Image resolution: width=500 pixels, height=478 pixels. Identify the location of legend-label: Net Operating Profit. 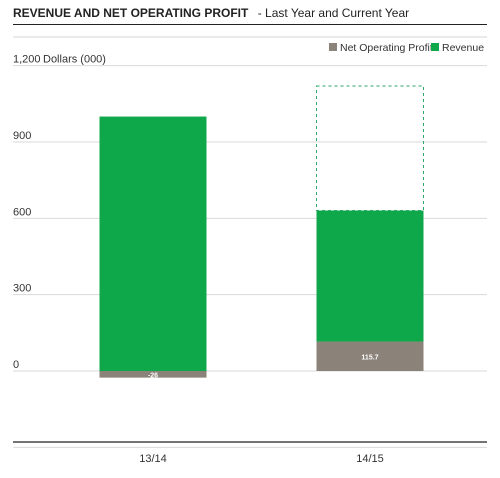
(386, 48).